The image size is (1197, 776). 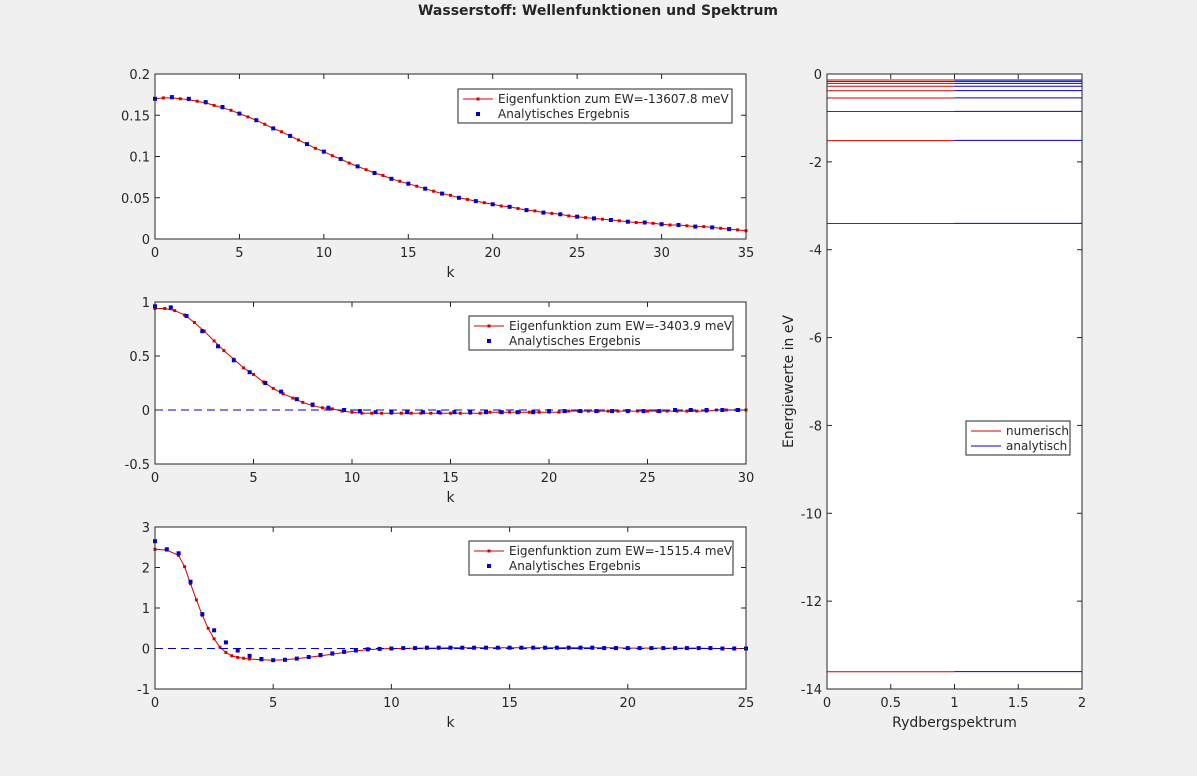 I want to click on chart-4-legend-entry-1-label: numerisch, so click(x=1037, y=431).